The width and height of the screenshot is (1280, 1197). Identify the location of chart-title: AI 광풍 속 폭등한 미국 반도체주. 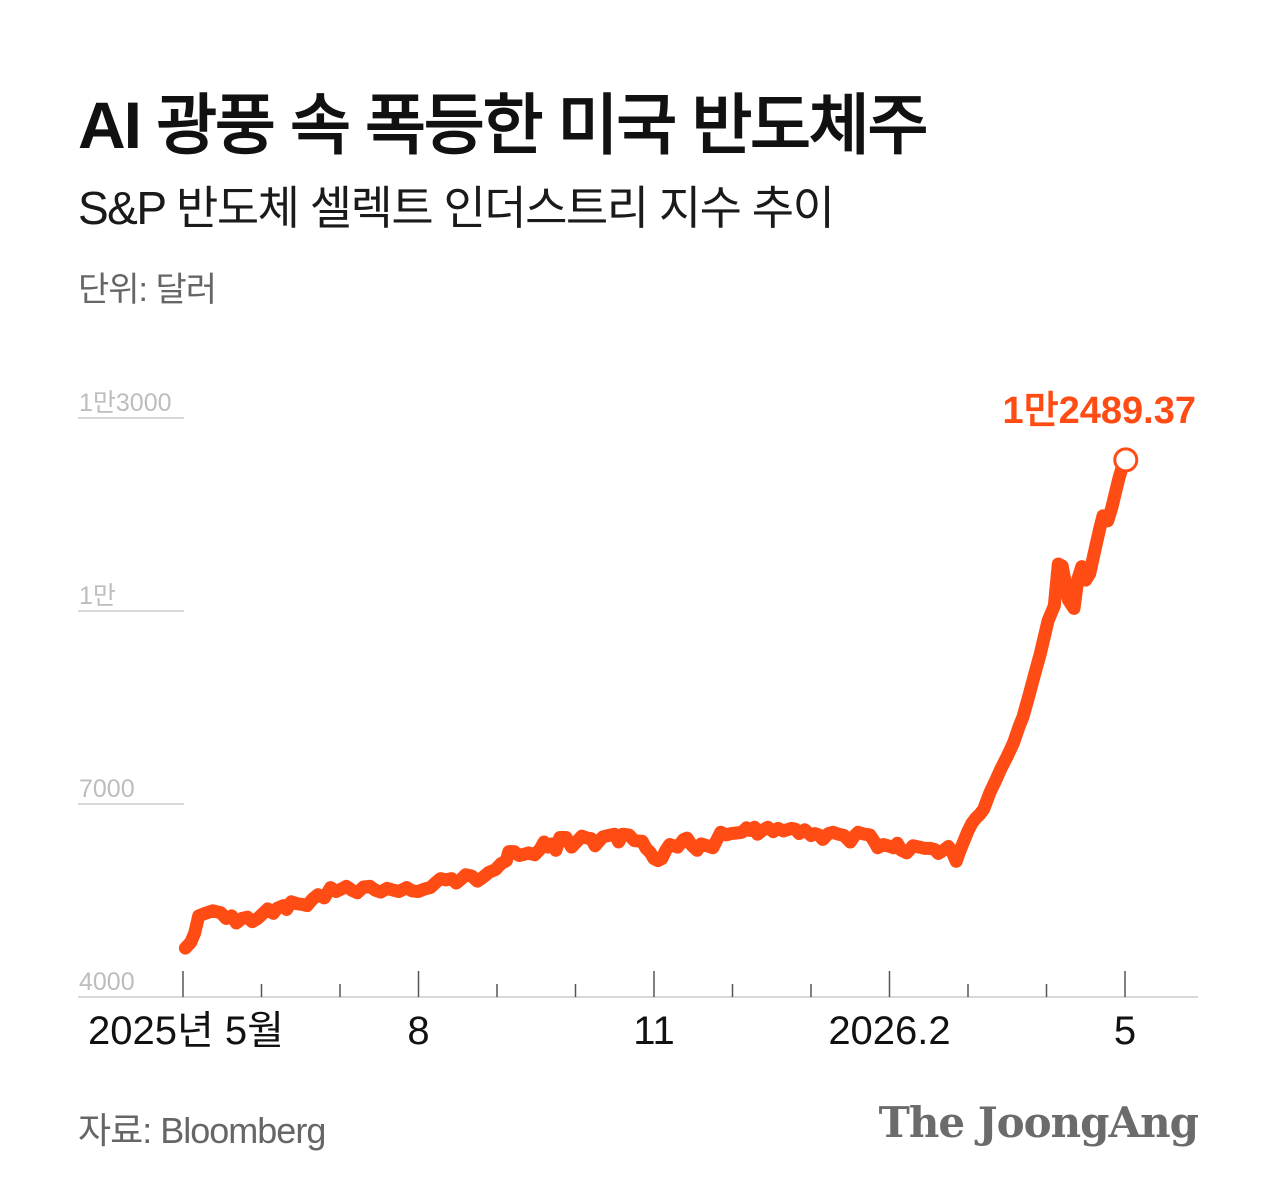
(503, 125).